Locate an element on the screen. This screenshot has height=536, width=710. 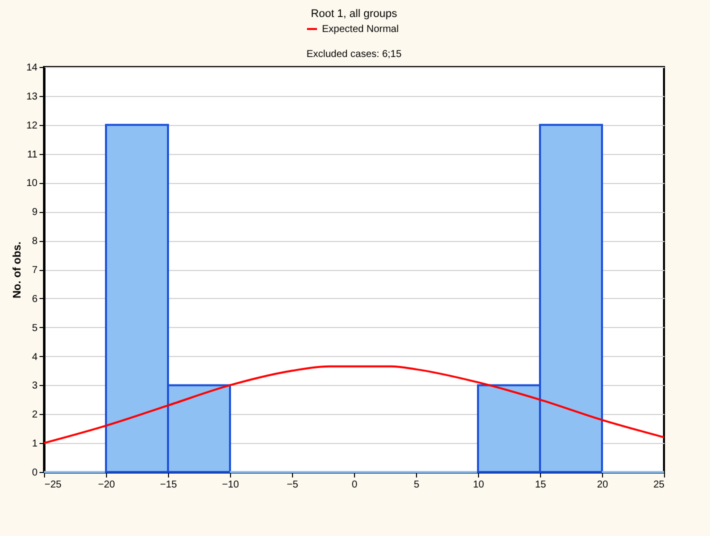
y-tick-label: 6 is located at coordinates (35, 299).